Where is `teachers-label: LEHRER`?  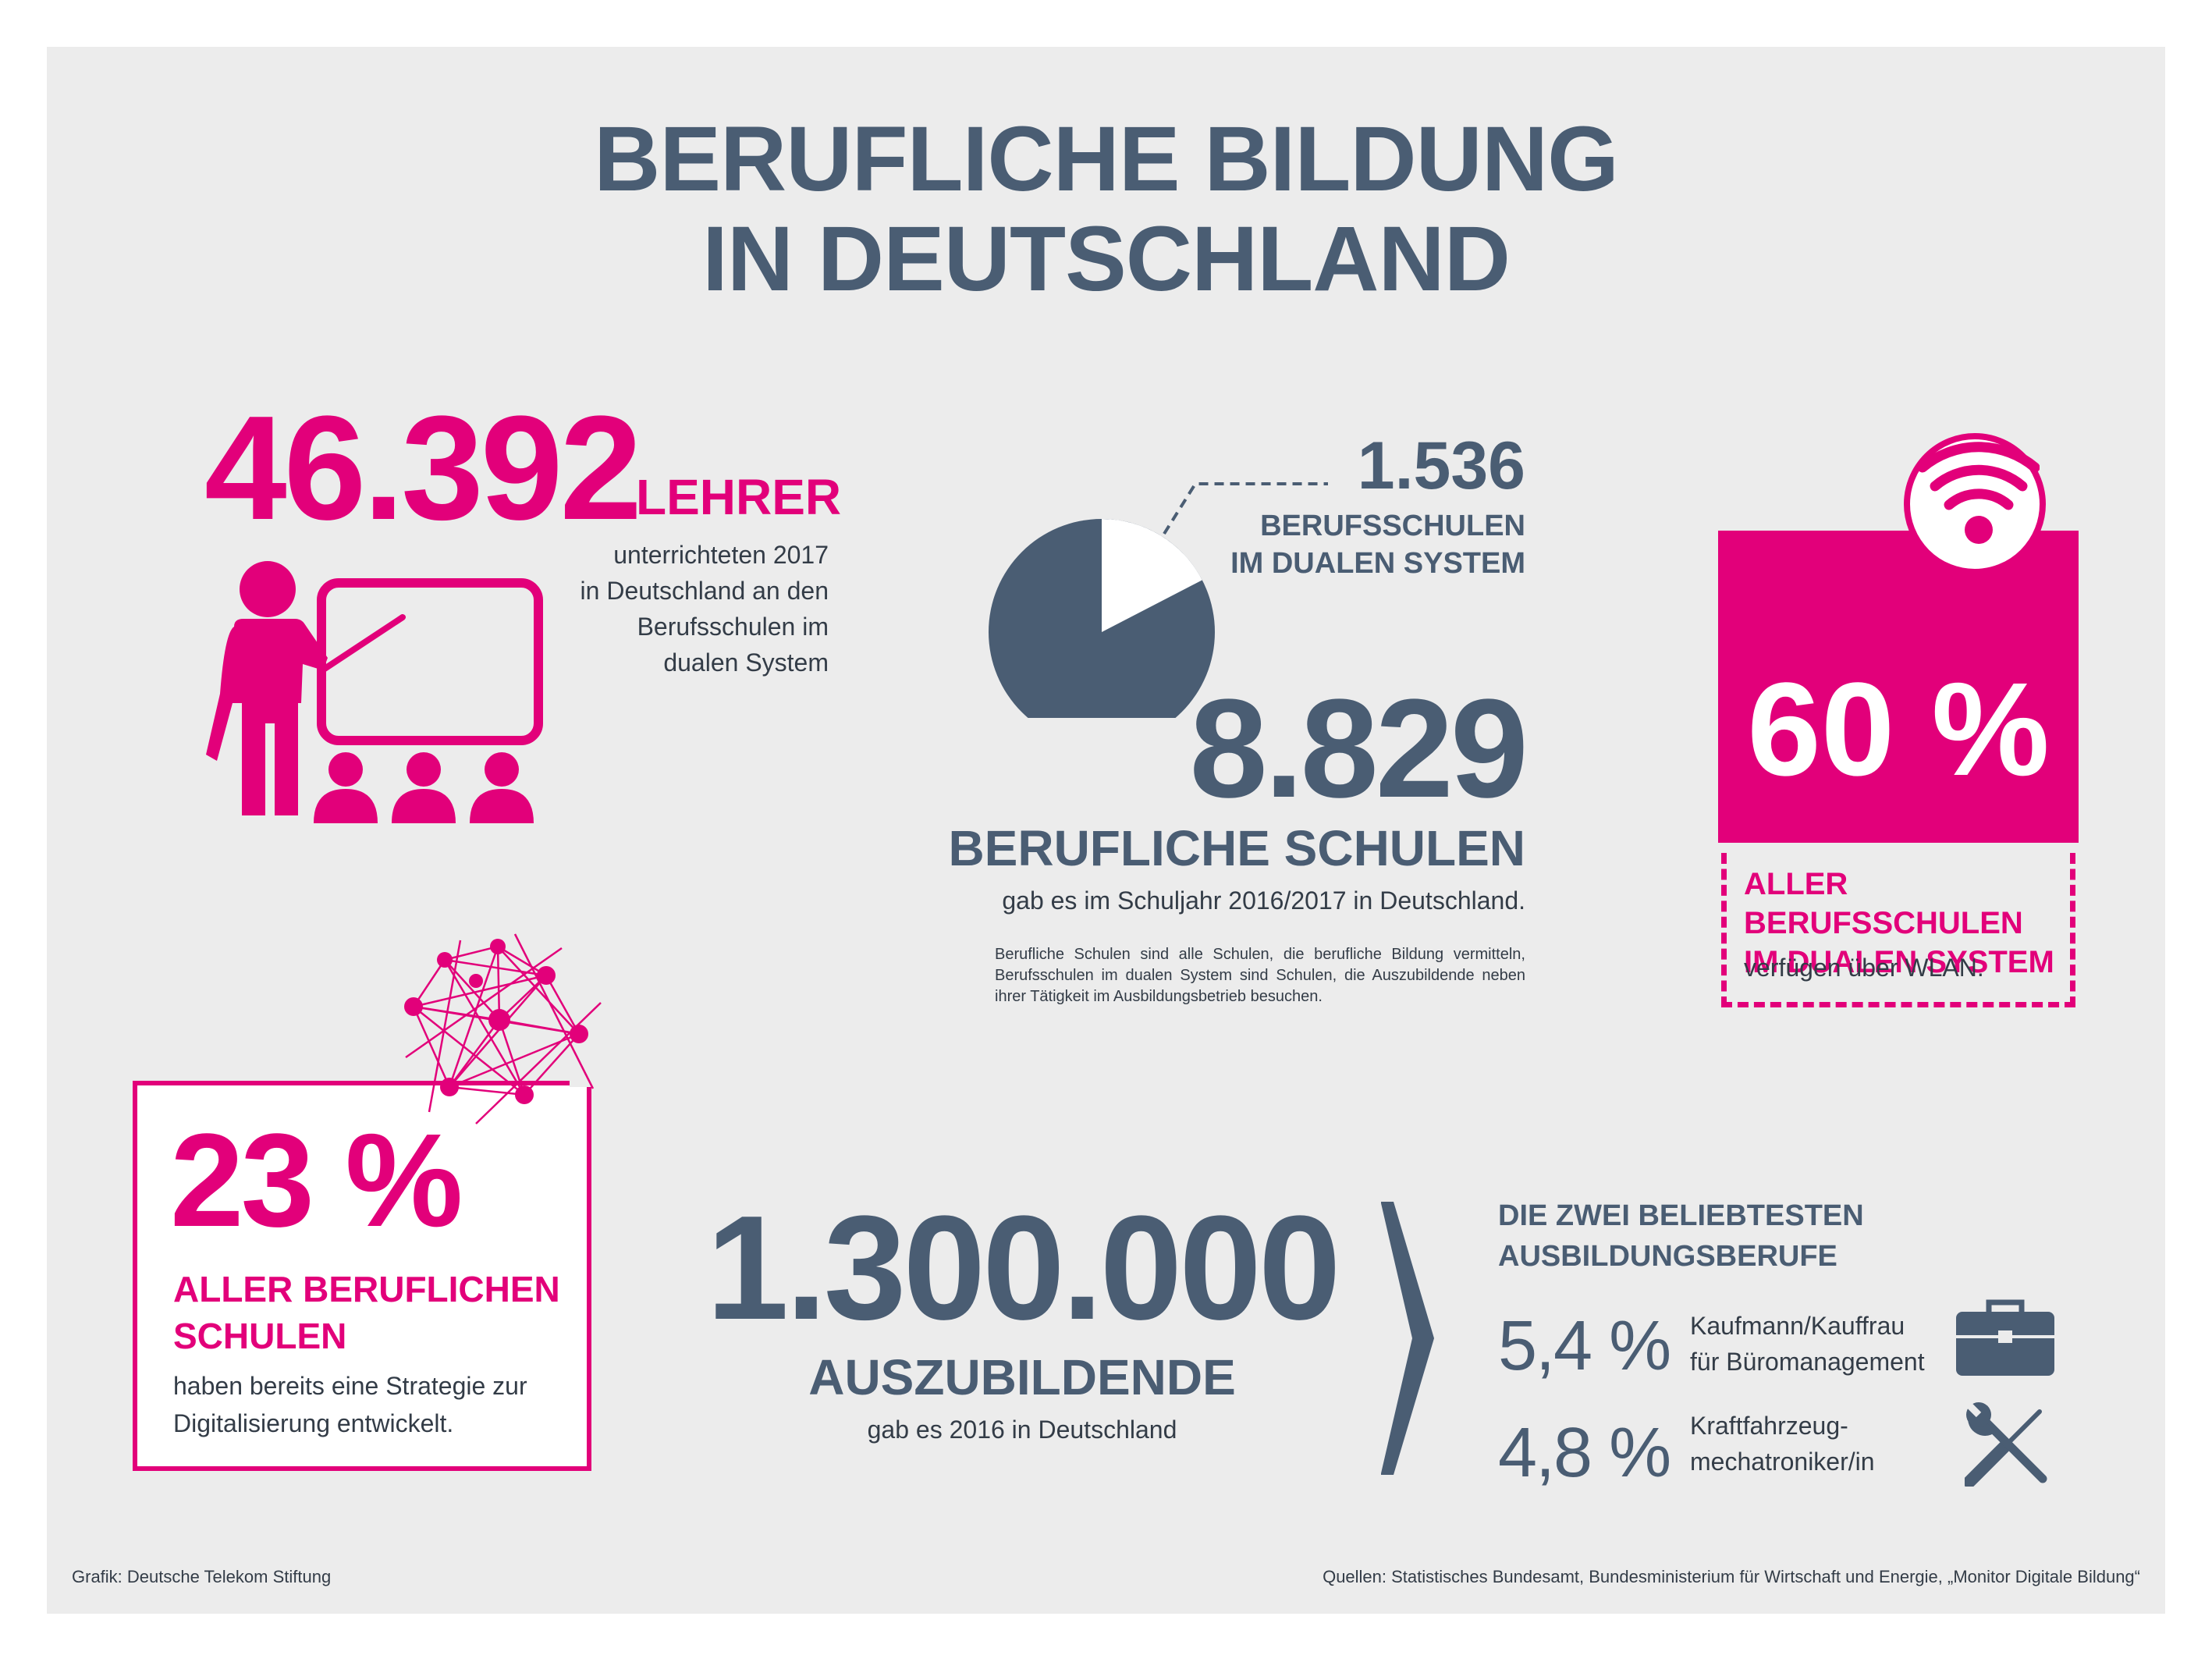
teachers-label: LEHRER is located at coordinates (739, 497).